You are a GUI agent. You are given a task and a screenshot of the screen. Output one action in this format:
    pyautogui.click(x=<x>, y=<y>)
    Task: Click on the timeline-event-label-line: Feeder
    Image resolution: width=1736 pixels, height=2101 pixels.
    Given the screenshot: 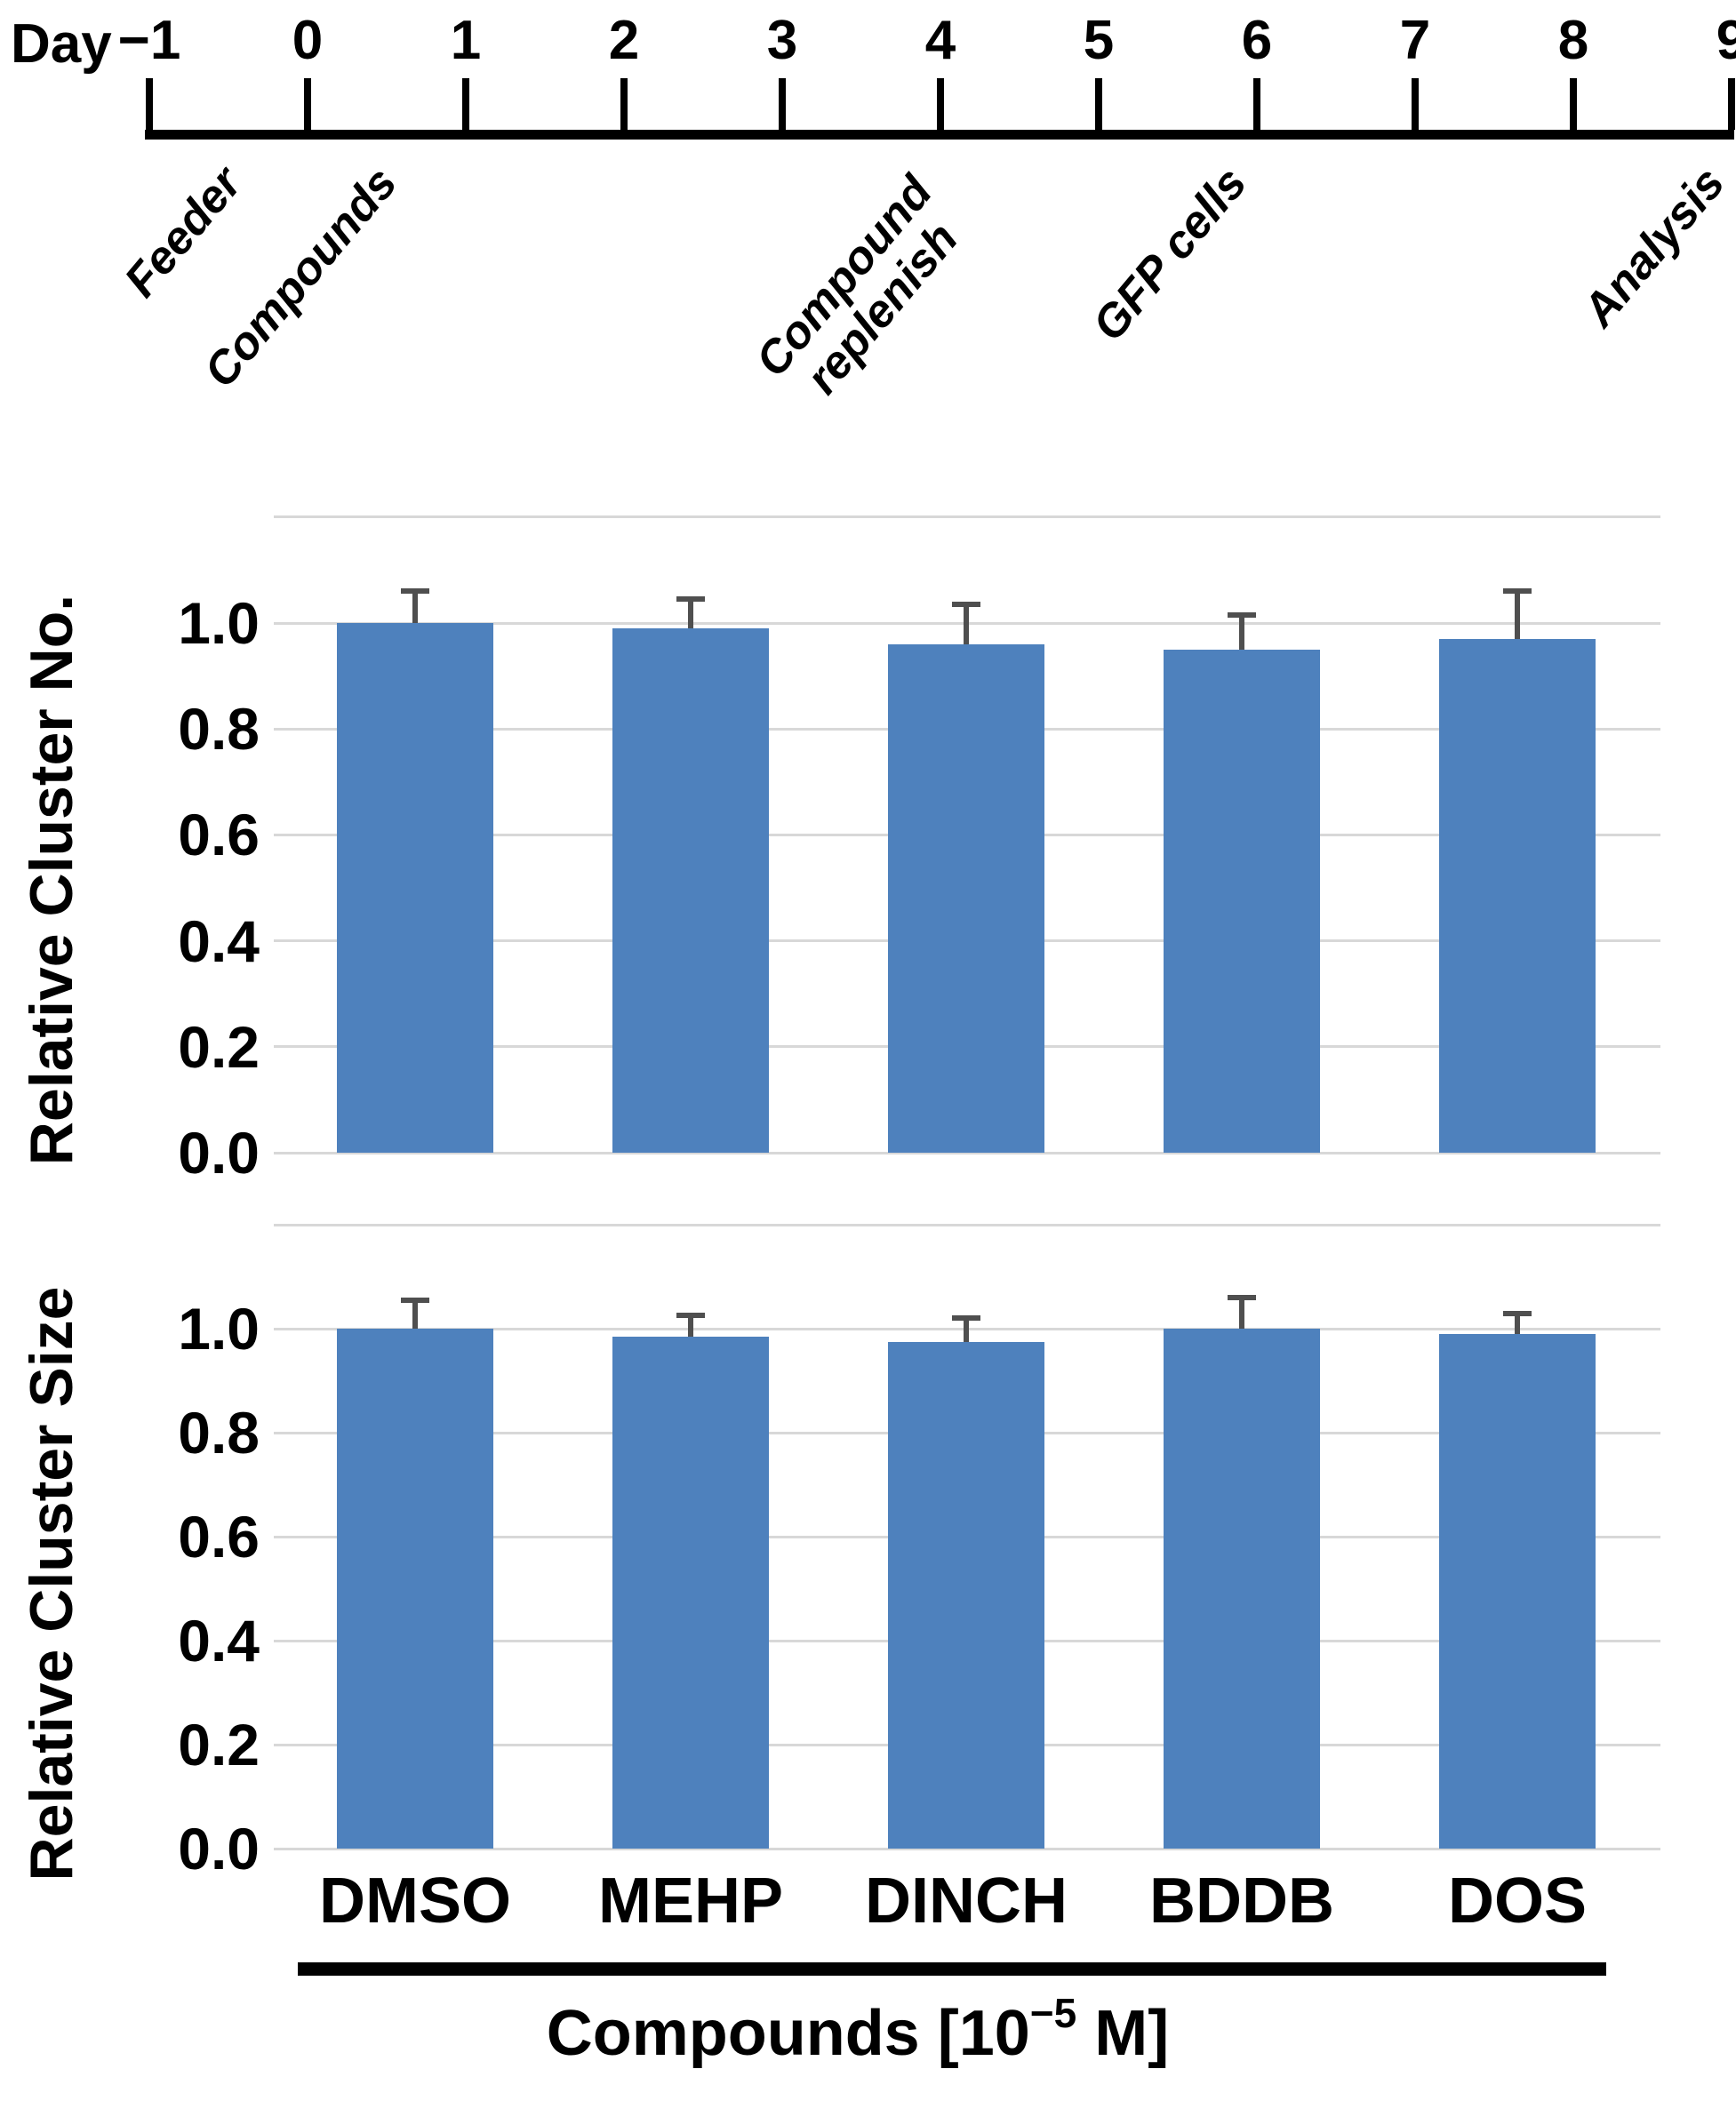 What is the action you would take?
    pyautogui.click(x=183, y=232)
    